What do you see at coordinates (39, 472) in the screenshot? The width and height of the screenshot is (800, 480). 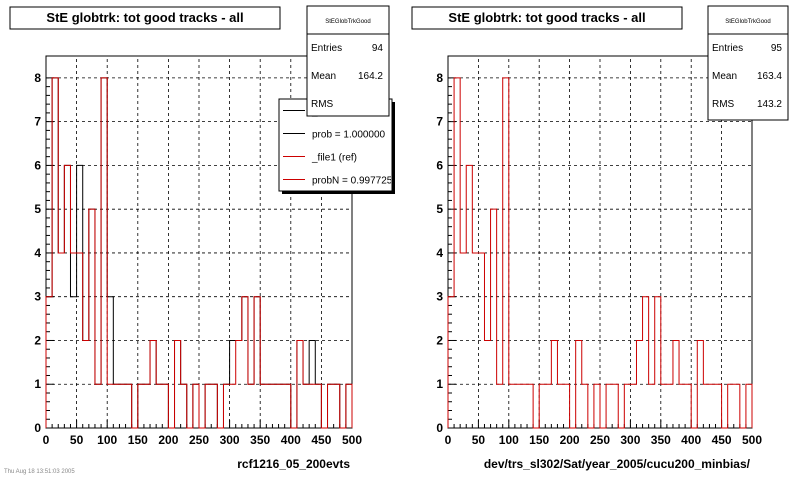 I see `footer-timestamp: Thu Aug 18 13:51:03 2005` at bounding box center [39, 472].